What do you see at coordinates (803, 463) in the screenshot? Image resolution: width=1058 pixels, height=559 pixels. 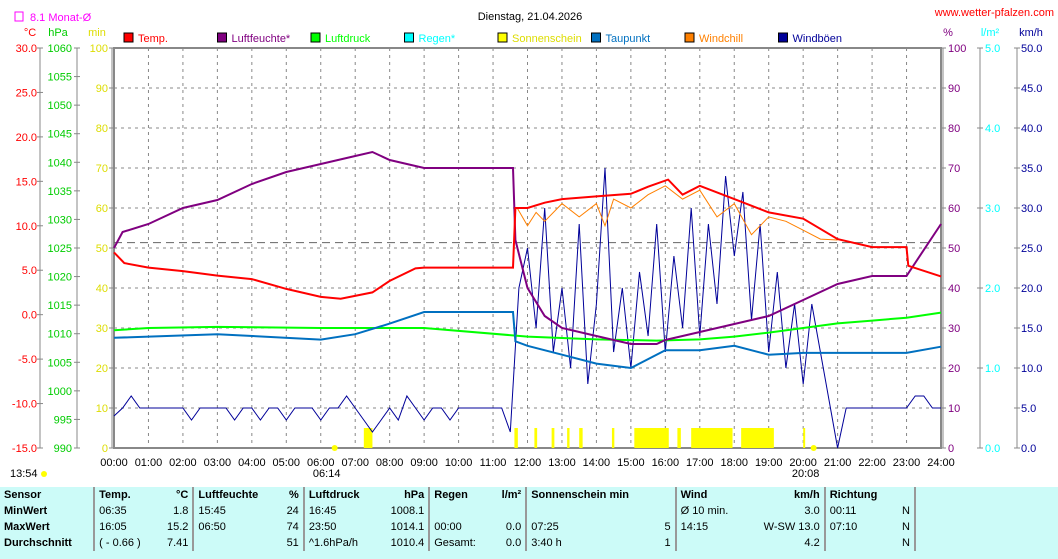 I see `x-tick-label: 20:00` at bounding box center [803, 463].